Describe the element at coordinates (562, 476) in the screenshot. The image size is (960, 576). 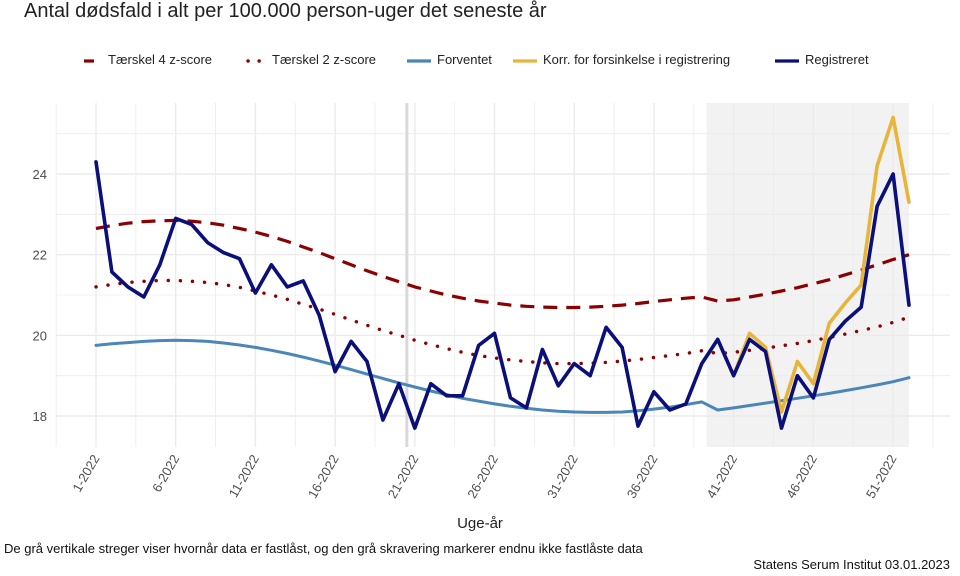
I see `x-tick-label: 31-2022` at that location.